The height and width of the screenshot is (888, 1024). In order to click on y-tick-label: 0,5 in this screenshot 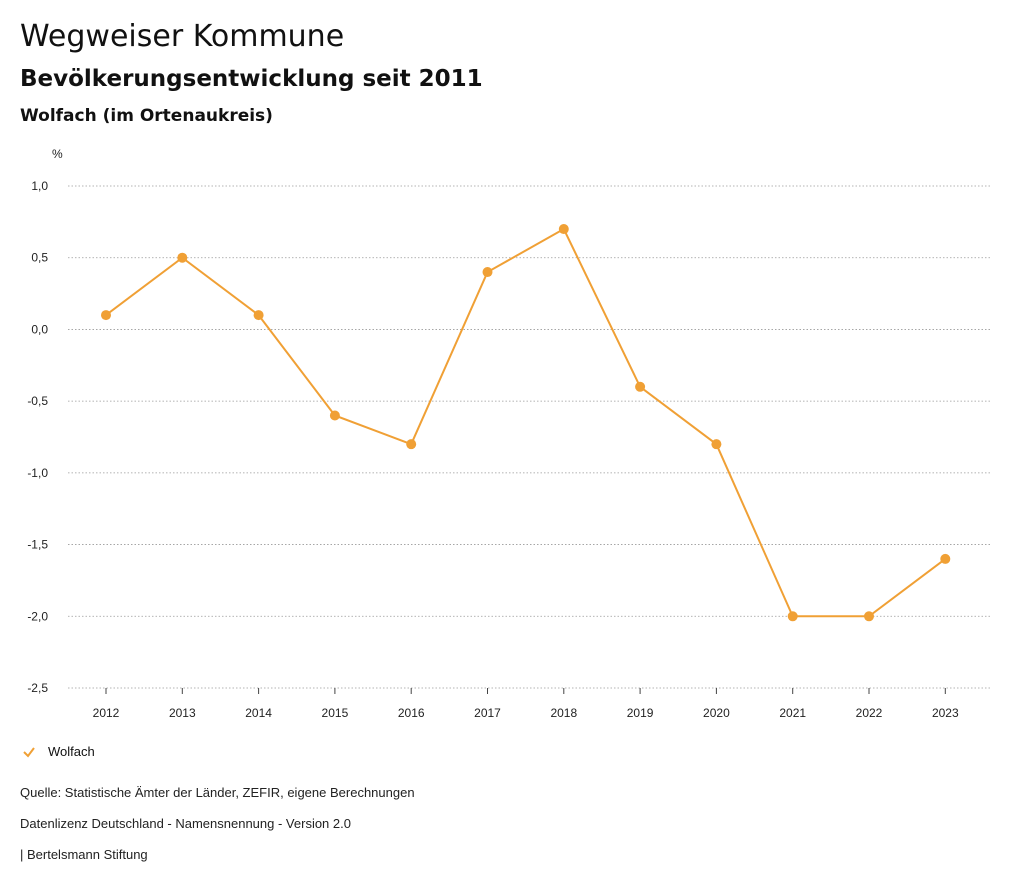, I will do `click(39, 258)`.